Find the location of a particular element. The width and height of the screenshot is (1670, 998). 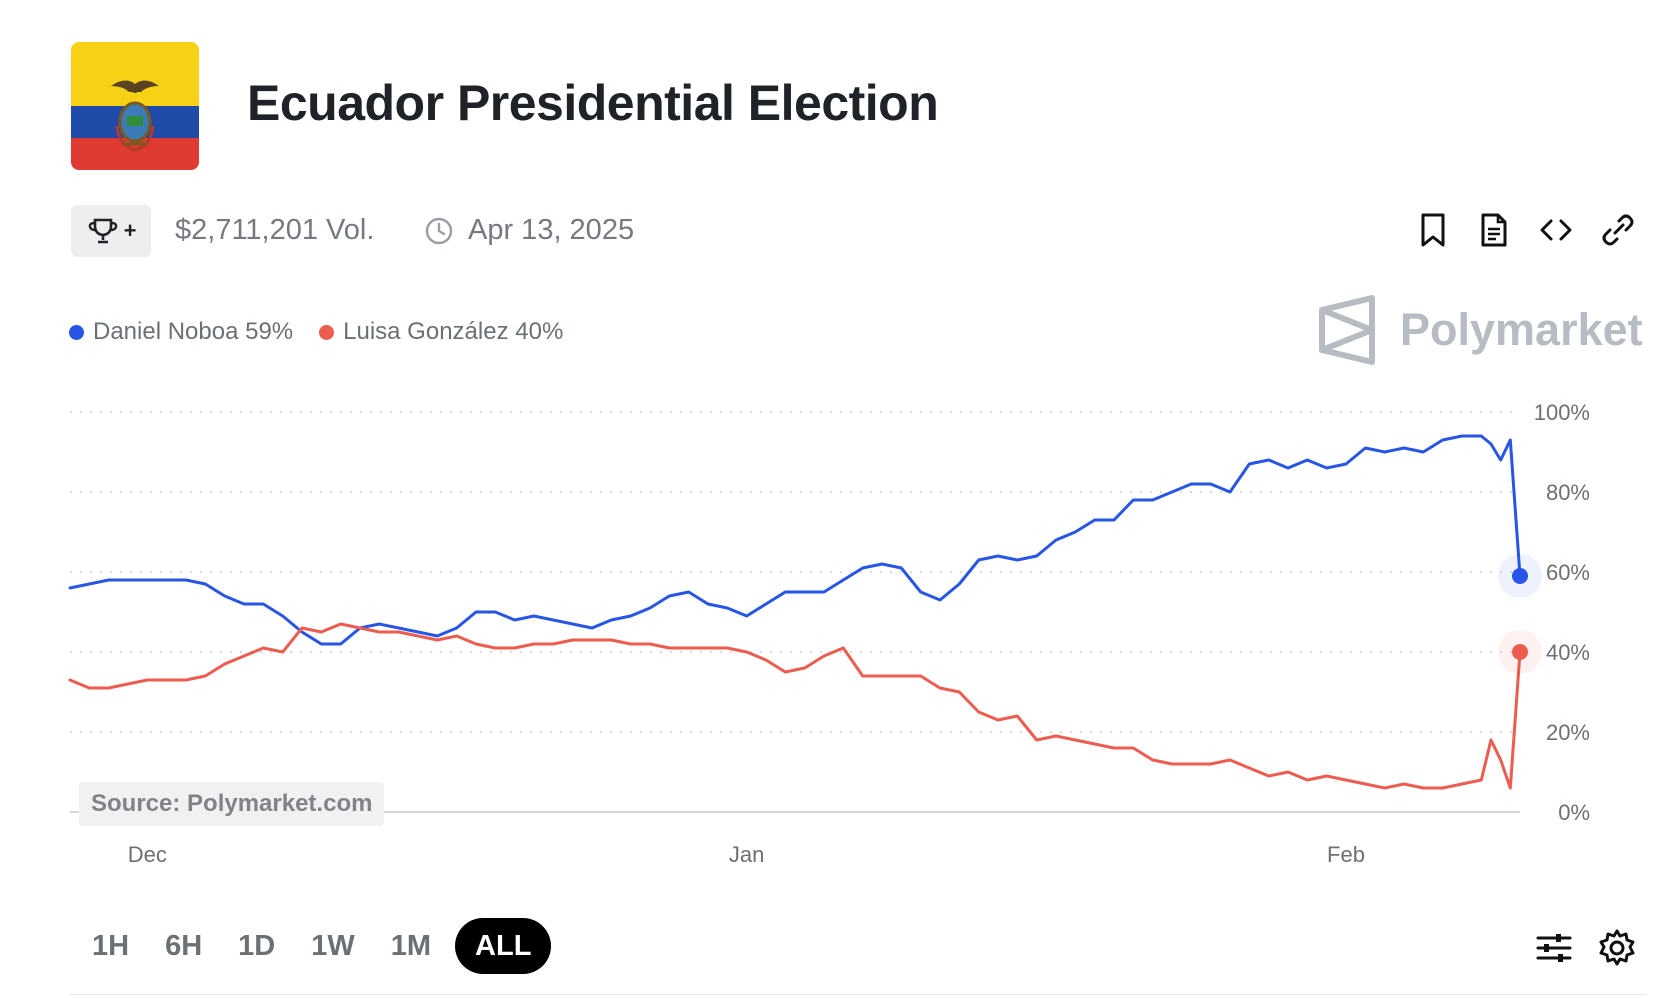

filter-sliders-icon is located at coordinates (1554, 948).